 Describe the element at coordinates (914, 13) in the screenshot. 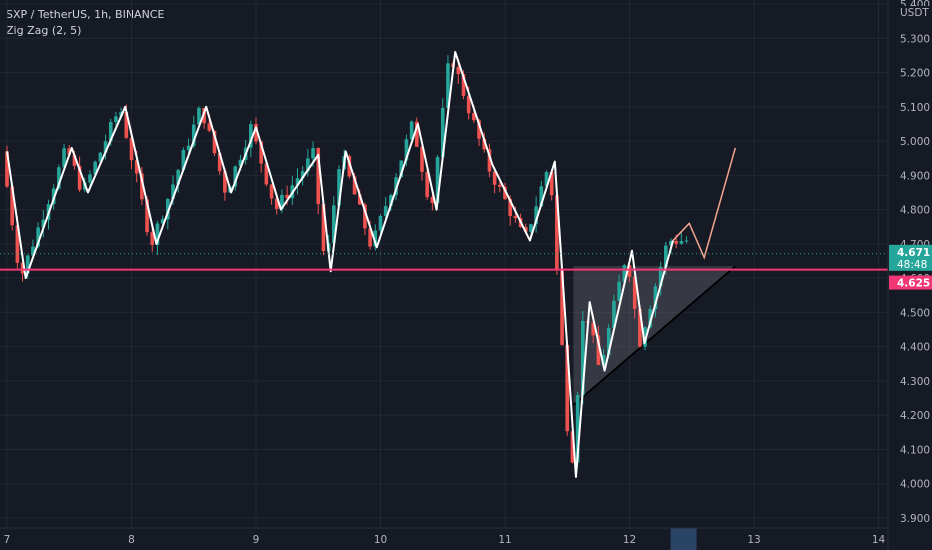

I see `currency-label: USDT` at that location.